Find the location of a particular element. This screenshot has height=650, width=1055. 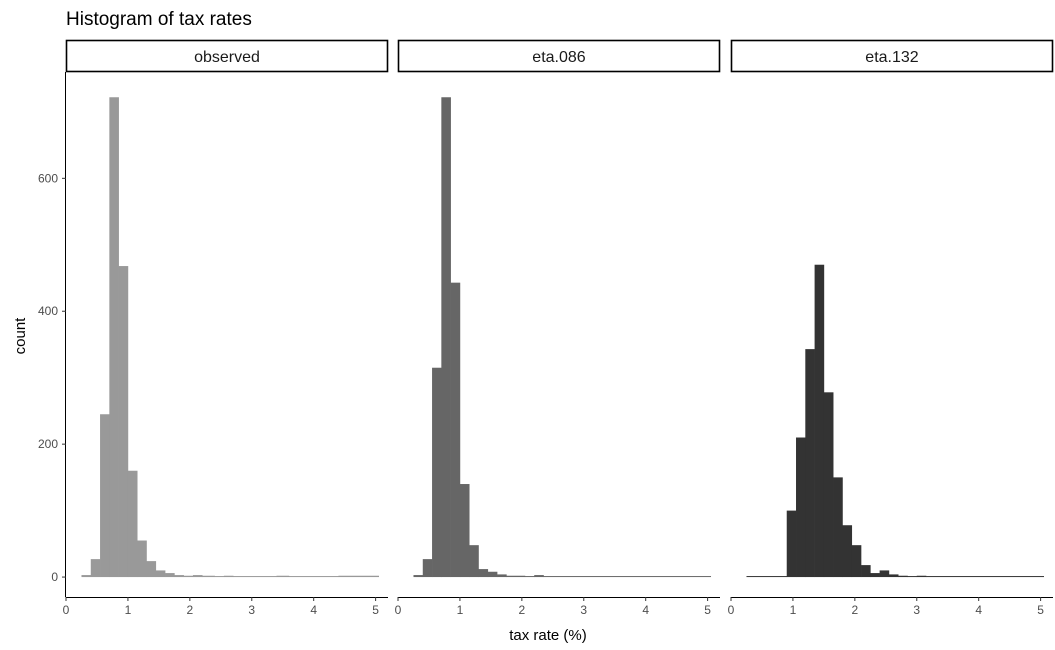

facet-strip-label: eta.132 is located at coordinates (891, 57).